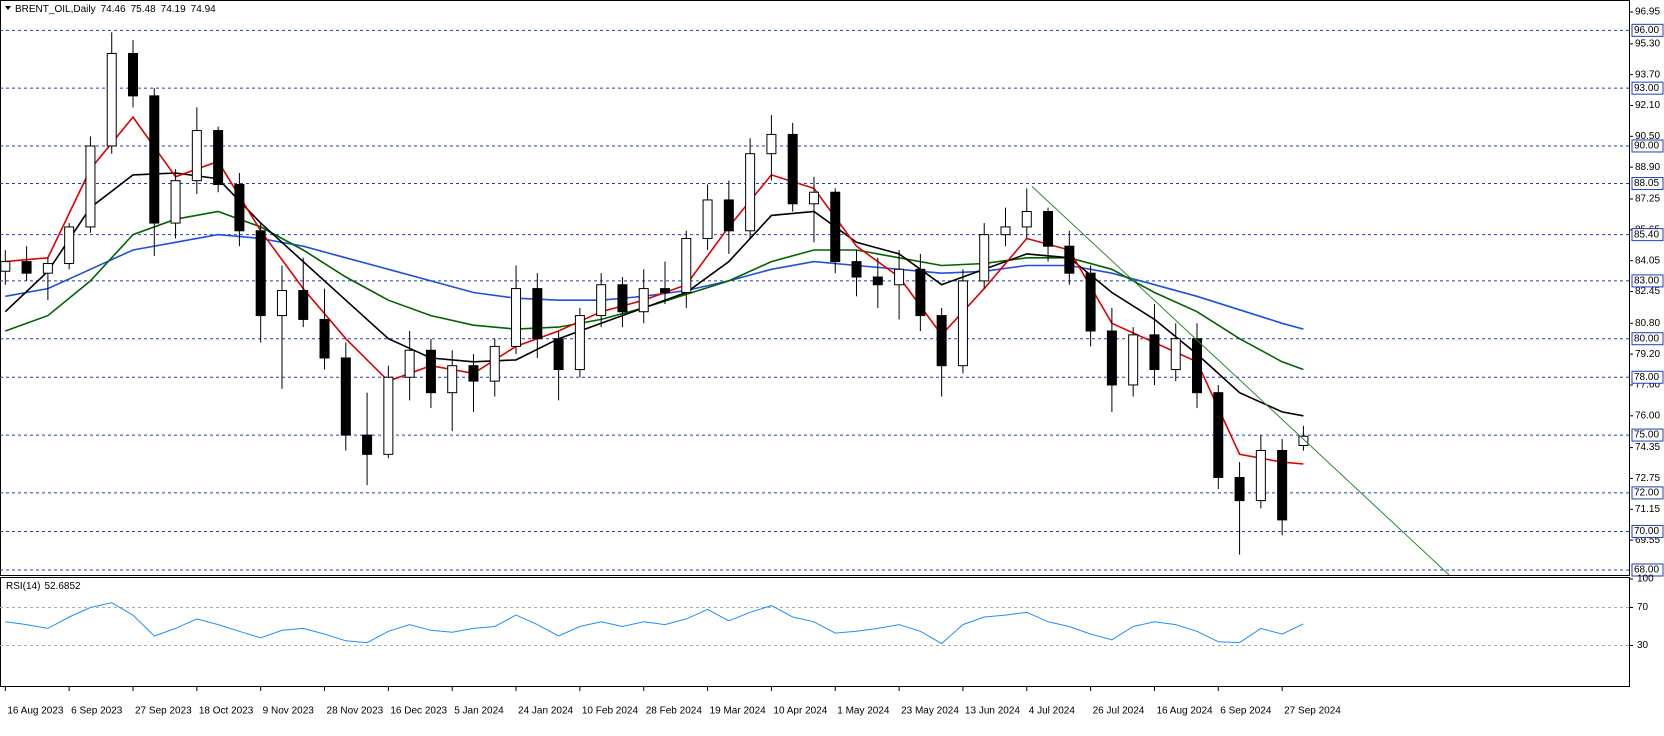 This screenshot has width=1664, height=736. I want to click on x-tick-label: 16 Aug 2023, so click(35, 711).